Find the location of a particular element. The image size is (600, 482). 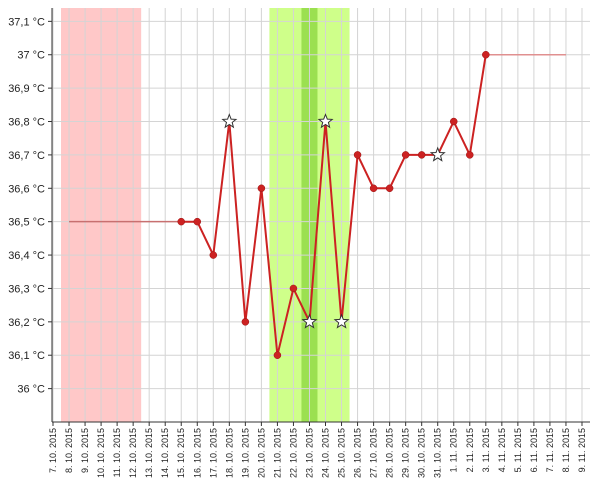

x-tick-label-1: 8. 10. 2015 is located at coordinates (69, 450).